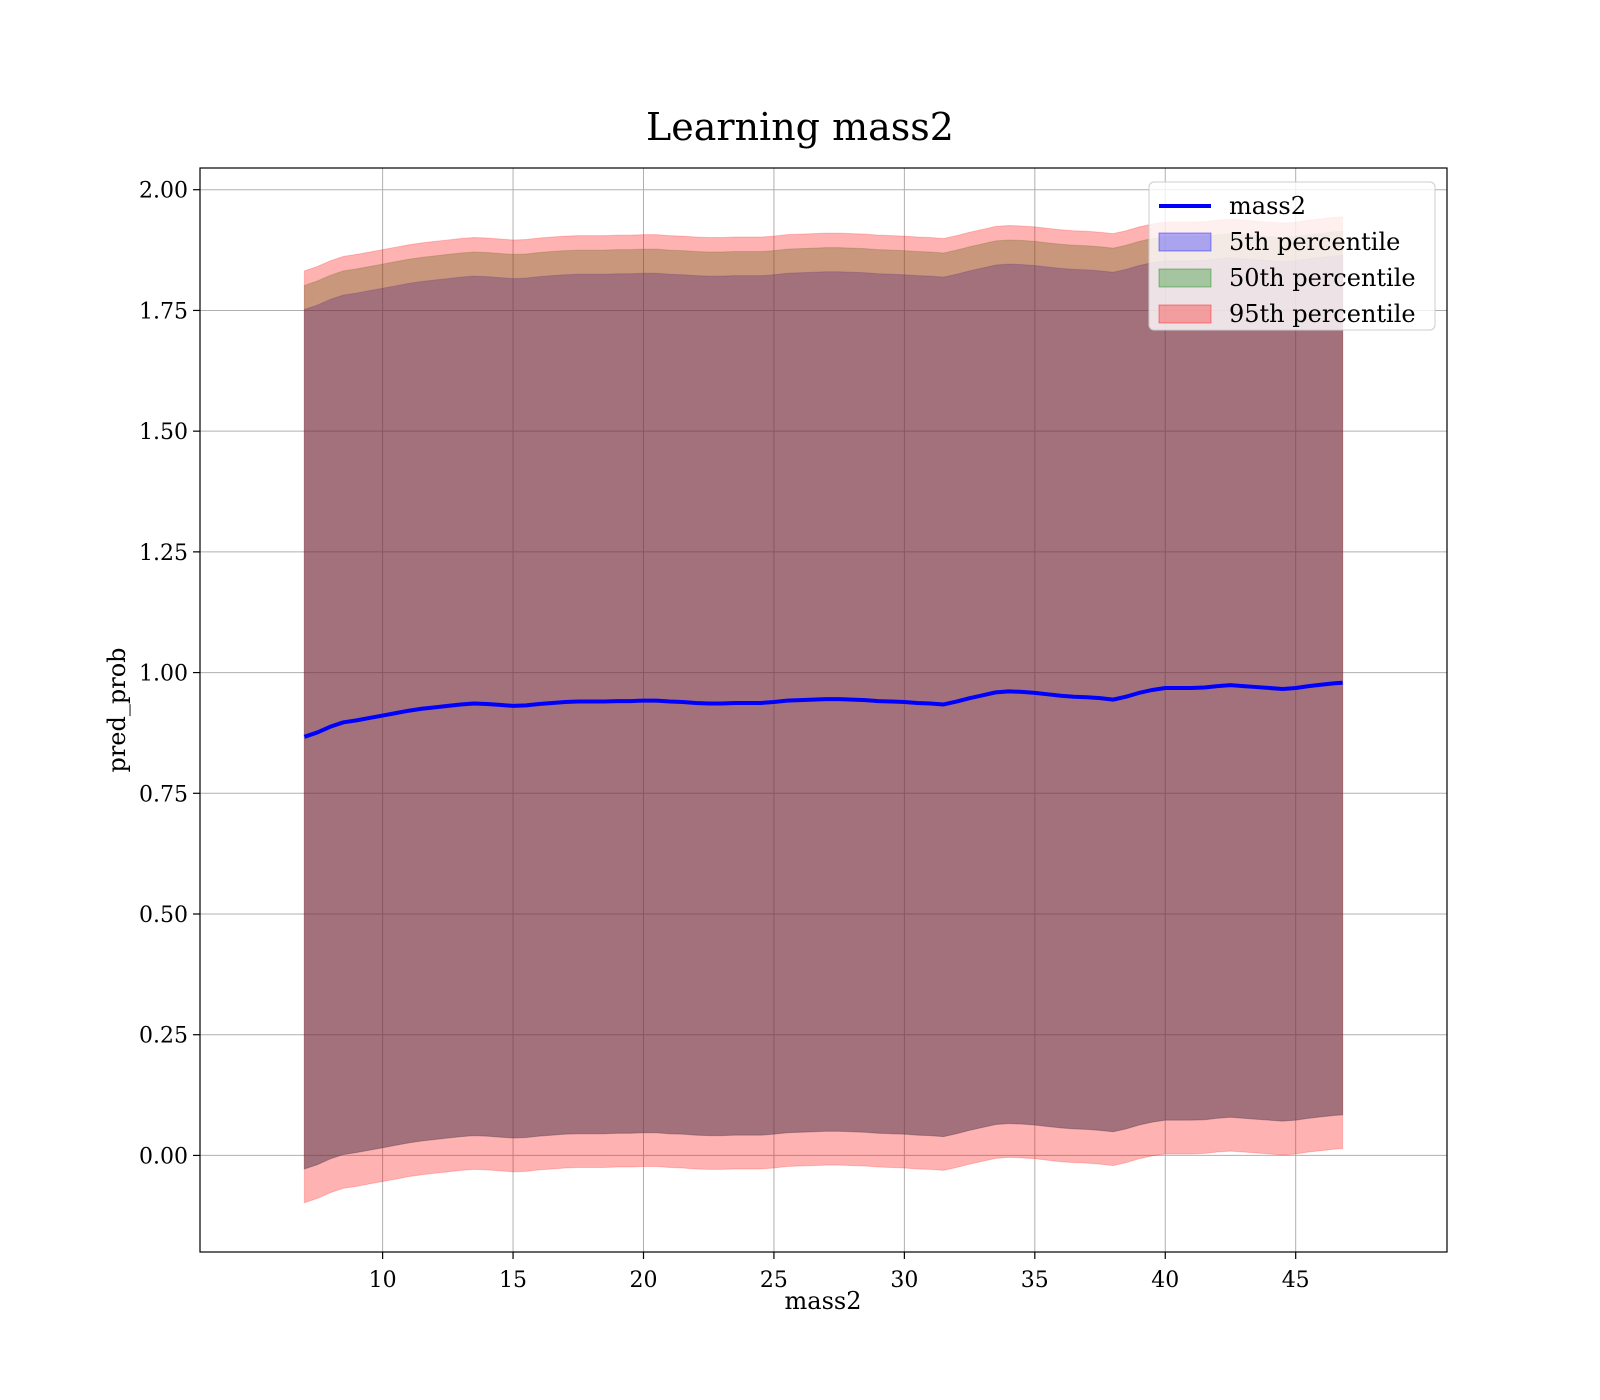 This screenshot has width=1600, height=1400. What do you see at coordinates (1322, 314) in the screenshot?
I see `legend-label-95th-percentile: 95th percentile` at bounding box center [1322, 314].